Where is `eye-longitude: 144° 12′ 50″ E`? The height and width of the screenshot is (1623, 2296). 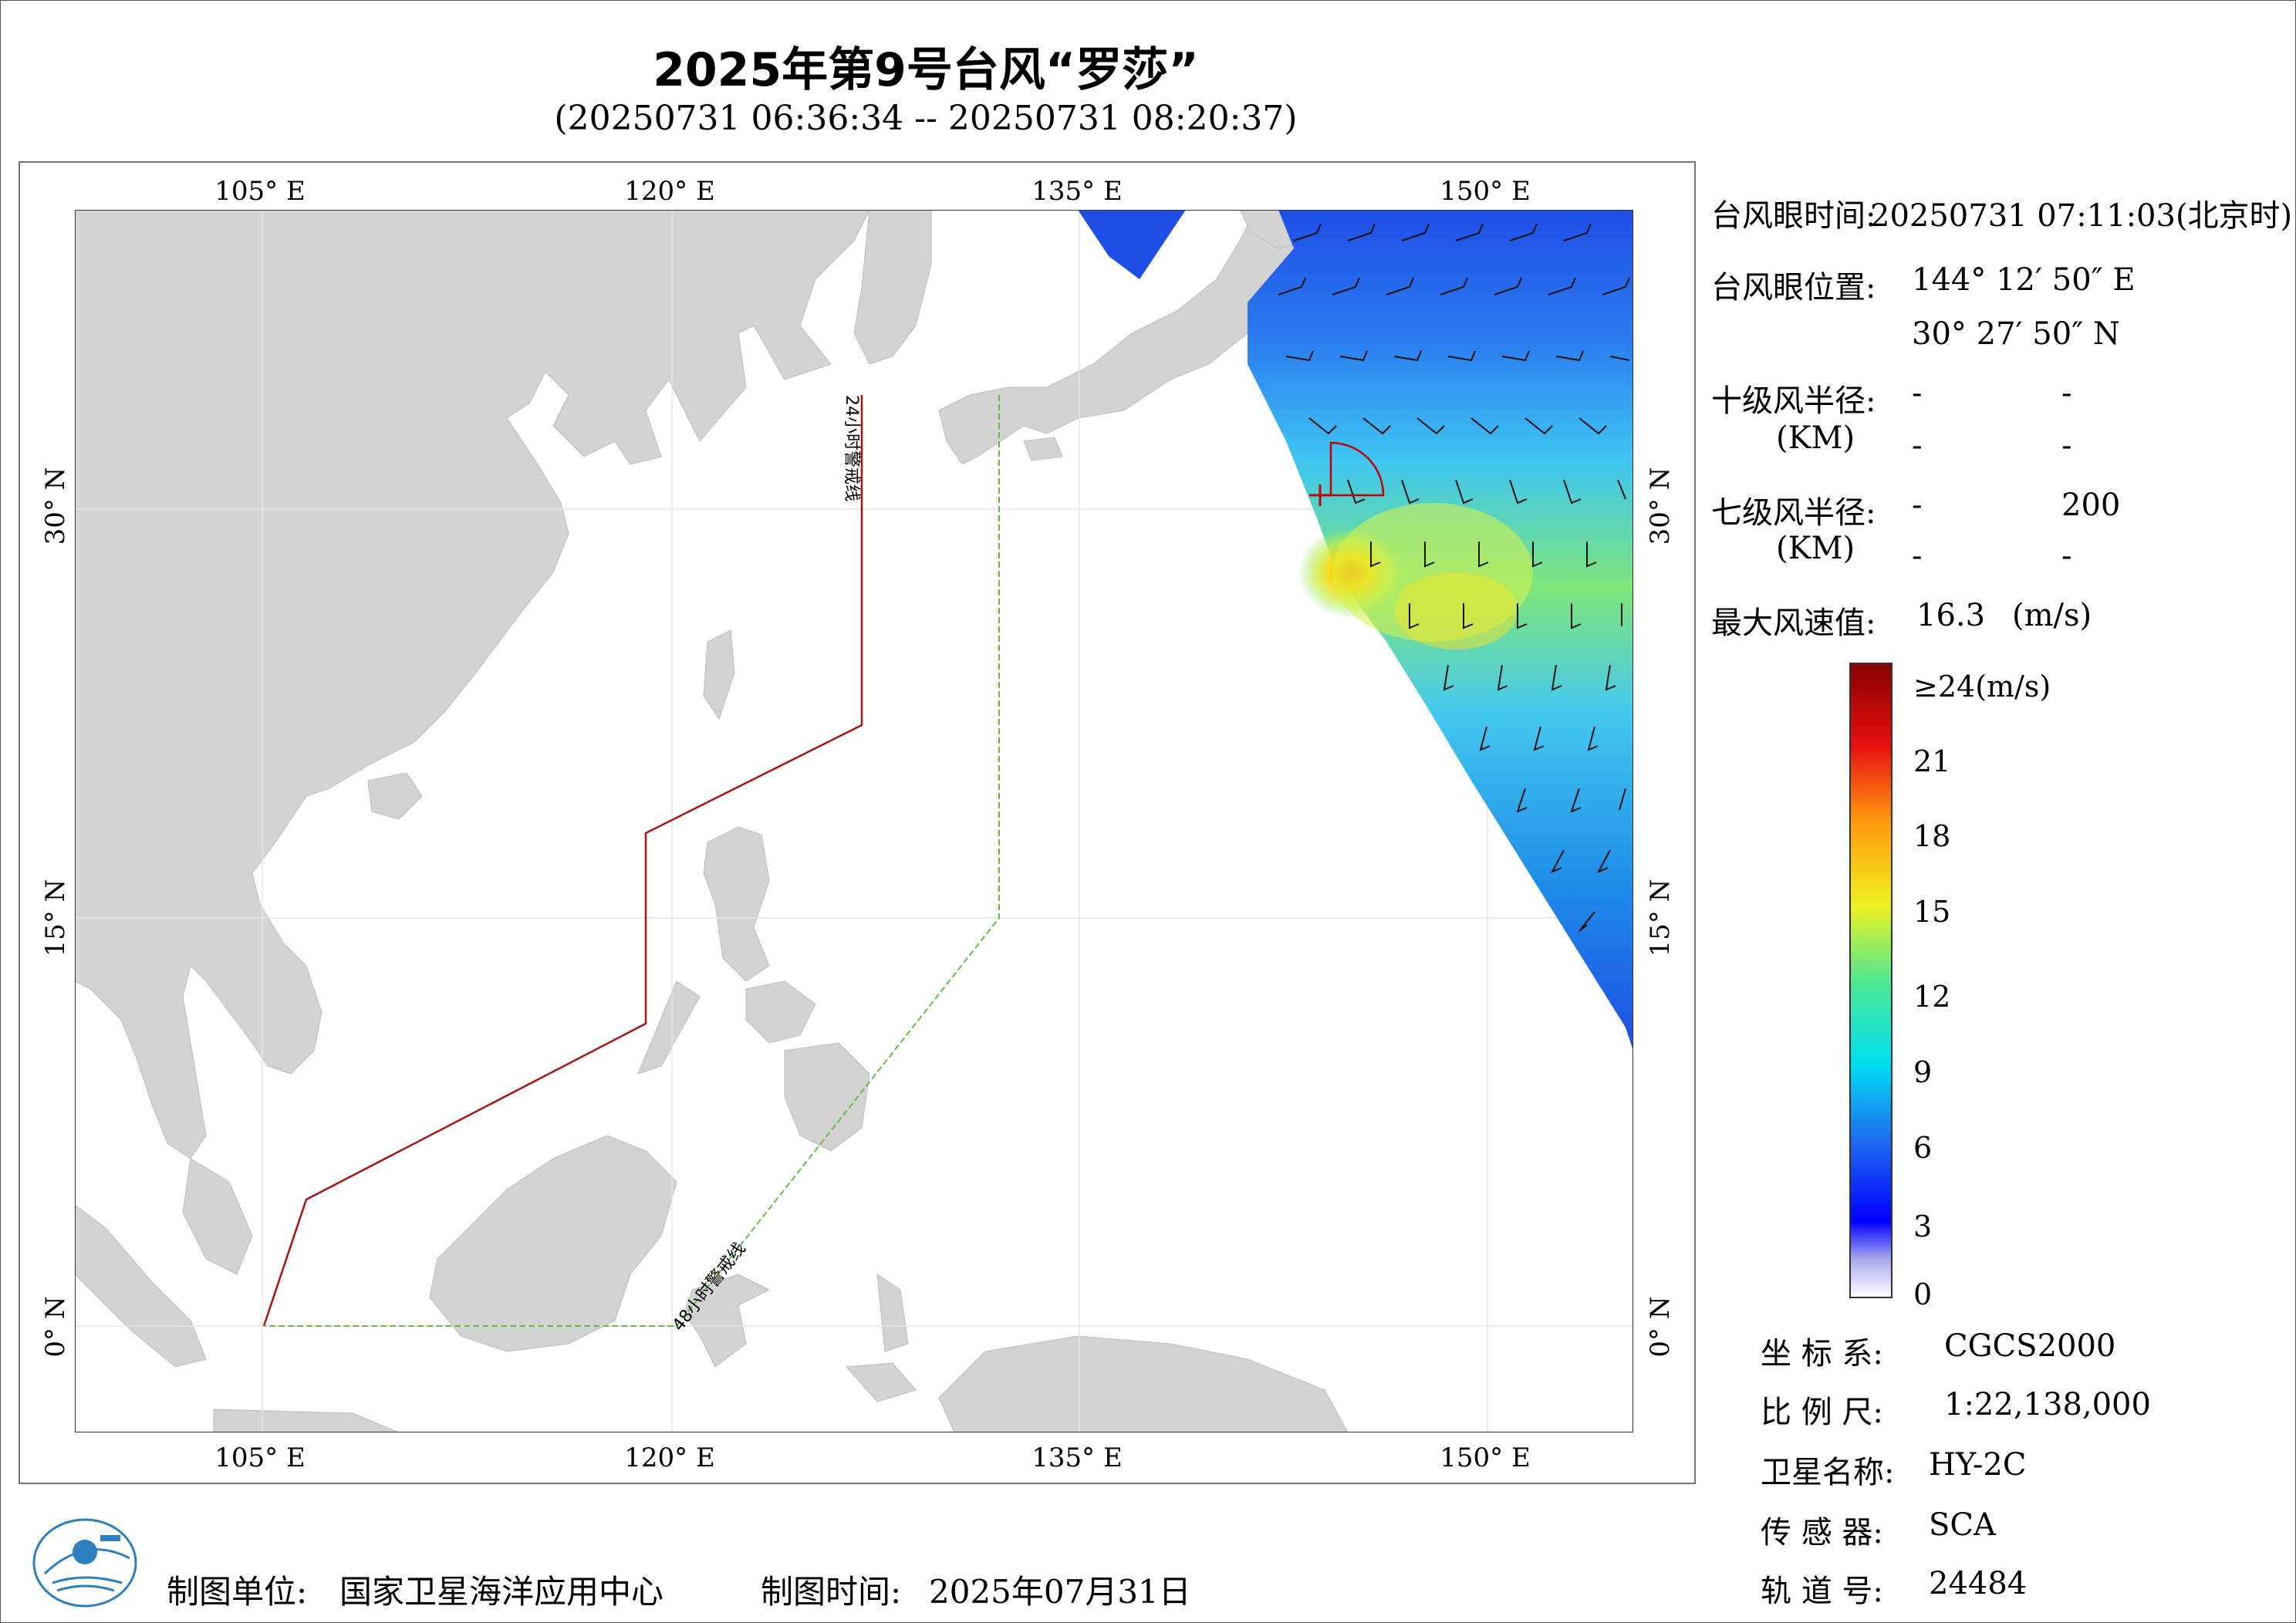
eye-longitude: 144° 12′ 50″ E is located at coordinates (2024, 280).